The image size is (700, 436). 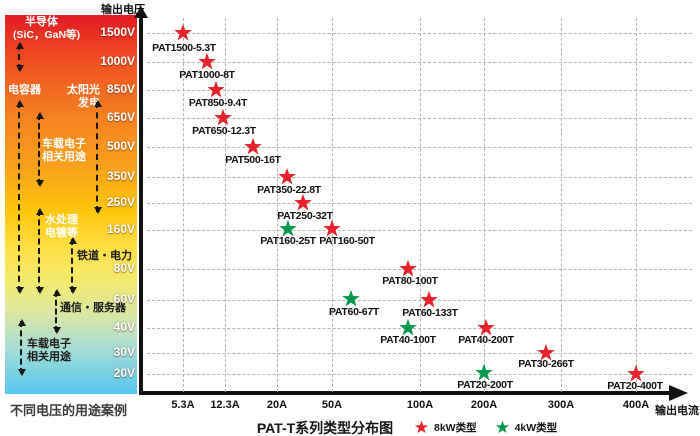 What do you see at coordinates (61, 220) in the screenshot?
I see `usage-label-water-1: 水处理` at bounding box center [61, 220].